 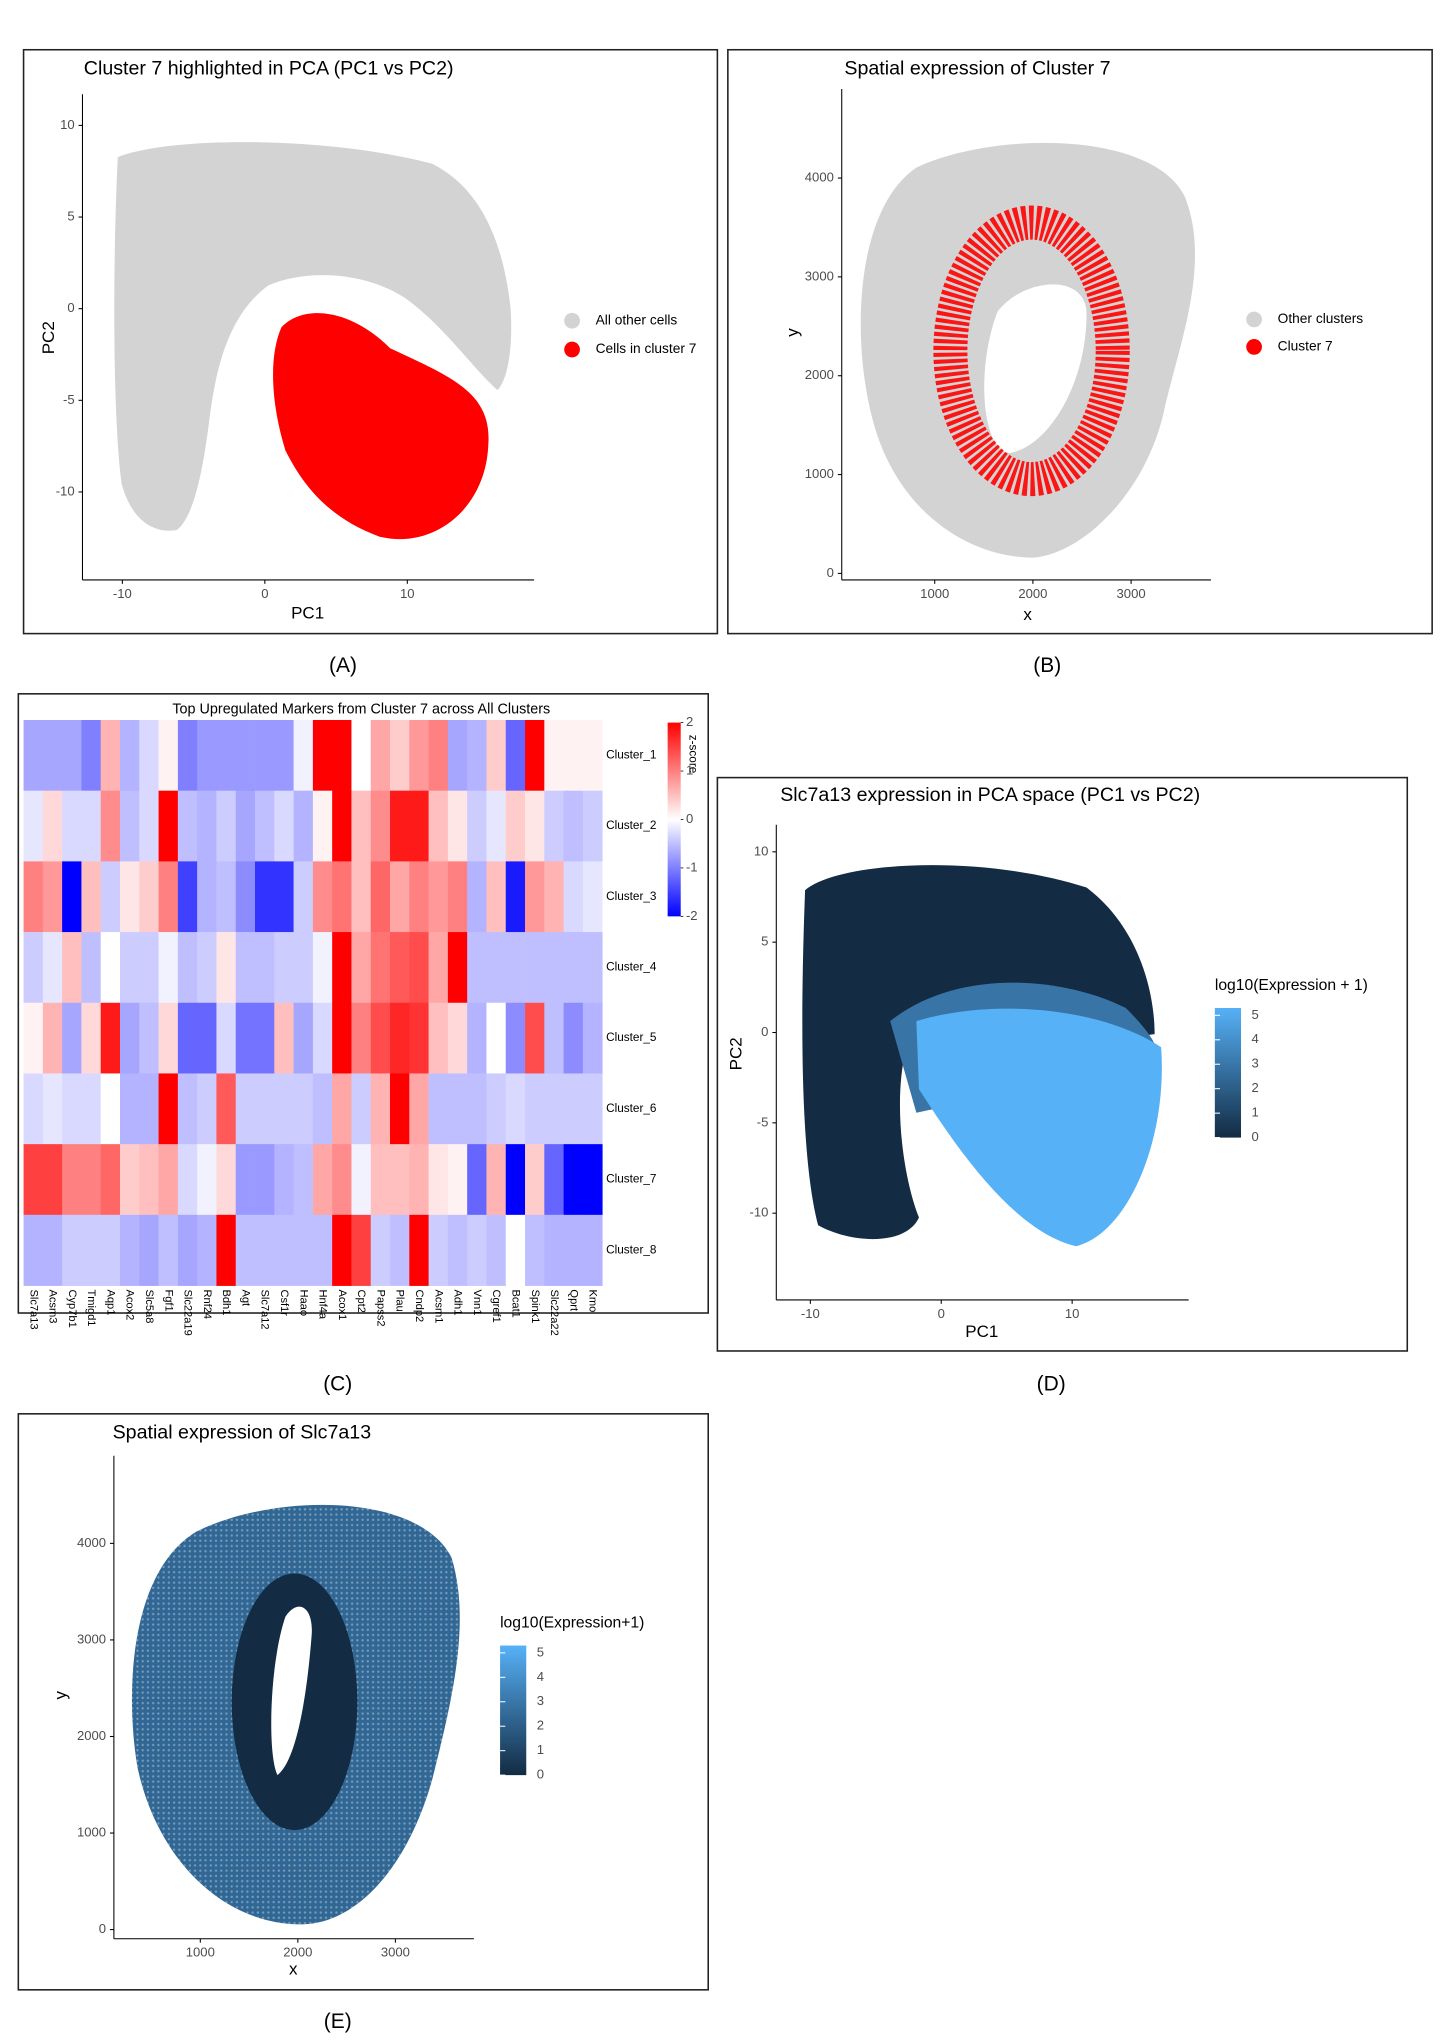 I want to click on column-label: Hnf4a, so click(x=323, y=1304).